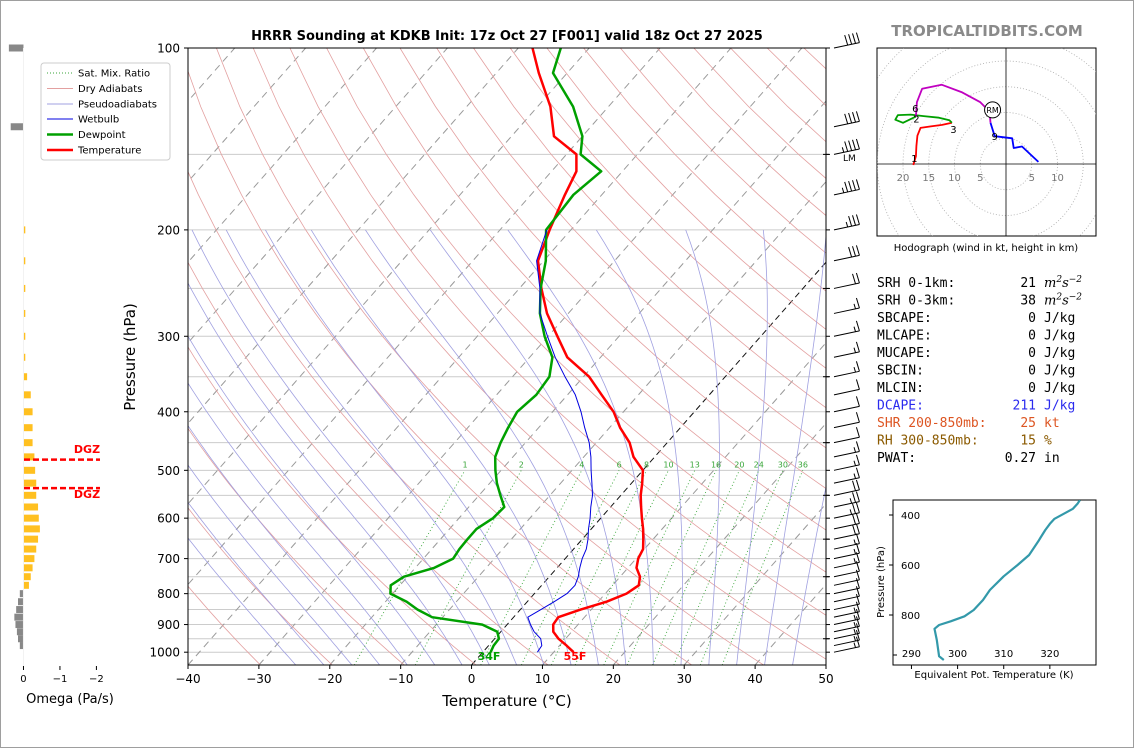 The width and height of the screenshot is (1134, 748). I want to click on index-value: 21, so click(1028, 283).